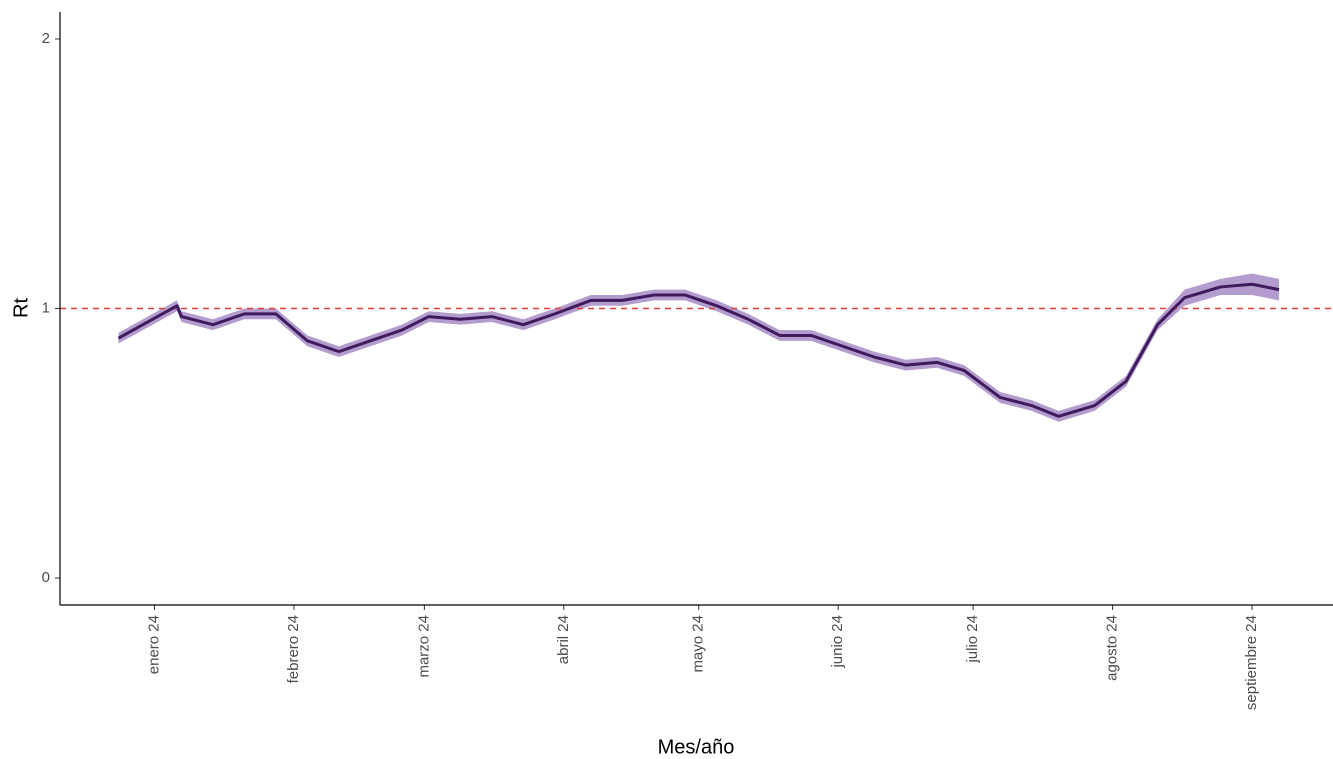 This screenshot has height=759, width=1333. I want to click on y-tick-label: 0, so click(46, 577).